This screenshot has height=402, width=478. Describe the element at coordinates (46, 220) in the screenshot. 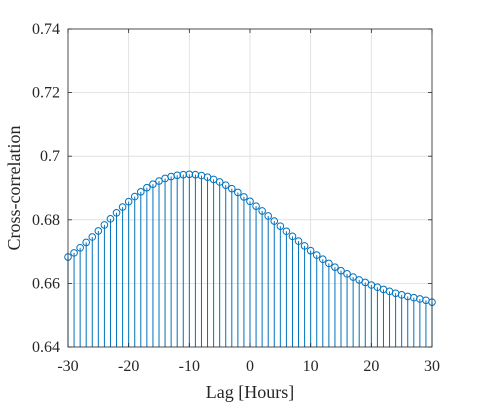

I see `y-tick-label: 0.68` at that location.